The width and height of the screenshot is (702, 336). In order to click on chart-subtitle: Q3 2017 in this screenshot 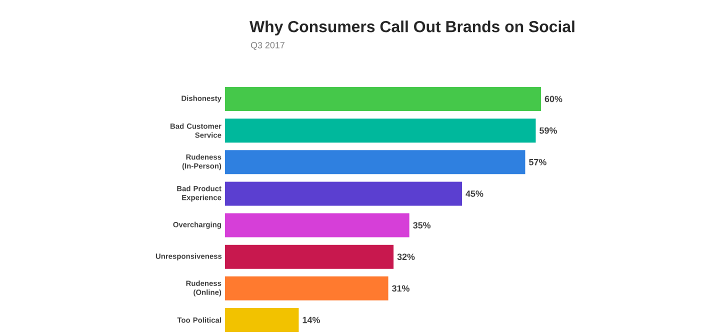, I will do `click(267, 46)`.